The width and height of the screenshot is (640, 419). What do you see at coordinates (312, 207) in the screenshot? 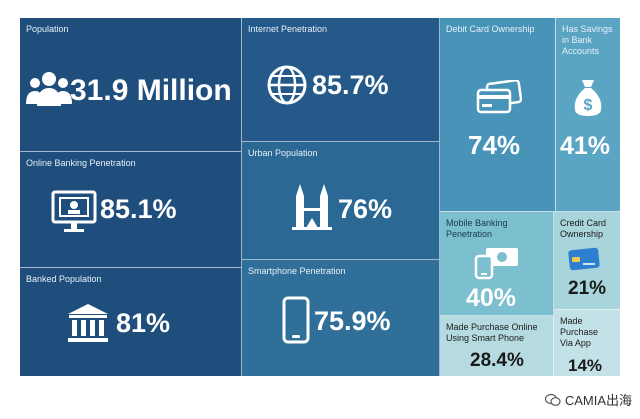
I see `towers-icon` at bounding box center [312, 207].